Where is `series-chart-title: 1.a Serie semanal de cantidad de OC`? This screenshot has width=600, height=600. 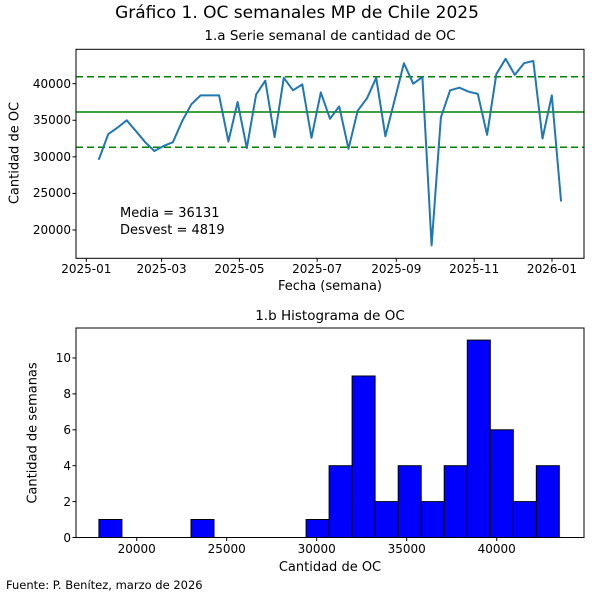
series-chart-title: 1.a Serie semanal de cantidad de OC is located at coordinates (330, 36).